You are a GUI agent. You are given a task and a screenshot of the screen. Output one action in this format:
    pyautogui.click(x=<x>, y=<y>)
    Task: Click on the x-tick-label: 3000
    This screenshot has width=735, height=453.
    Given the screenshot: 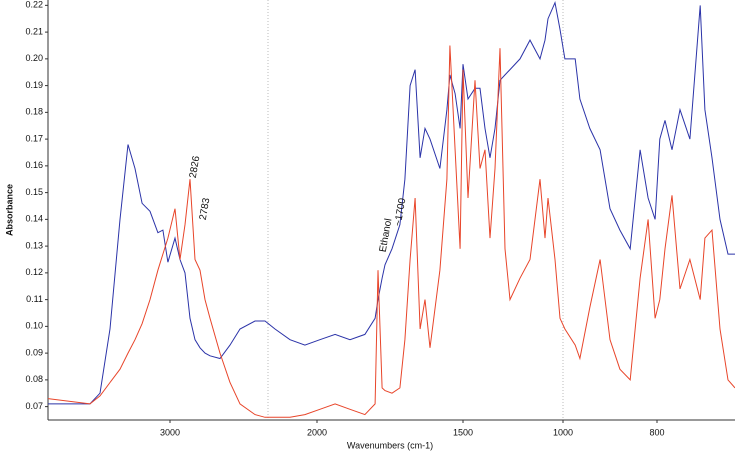 What is the action you would take?
    pyautogui.click(x=170, y=432)
    